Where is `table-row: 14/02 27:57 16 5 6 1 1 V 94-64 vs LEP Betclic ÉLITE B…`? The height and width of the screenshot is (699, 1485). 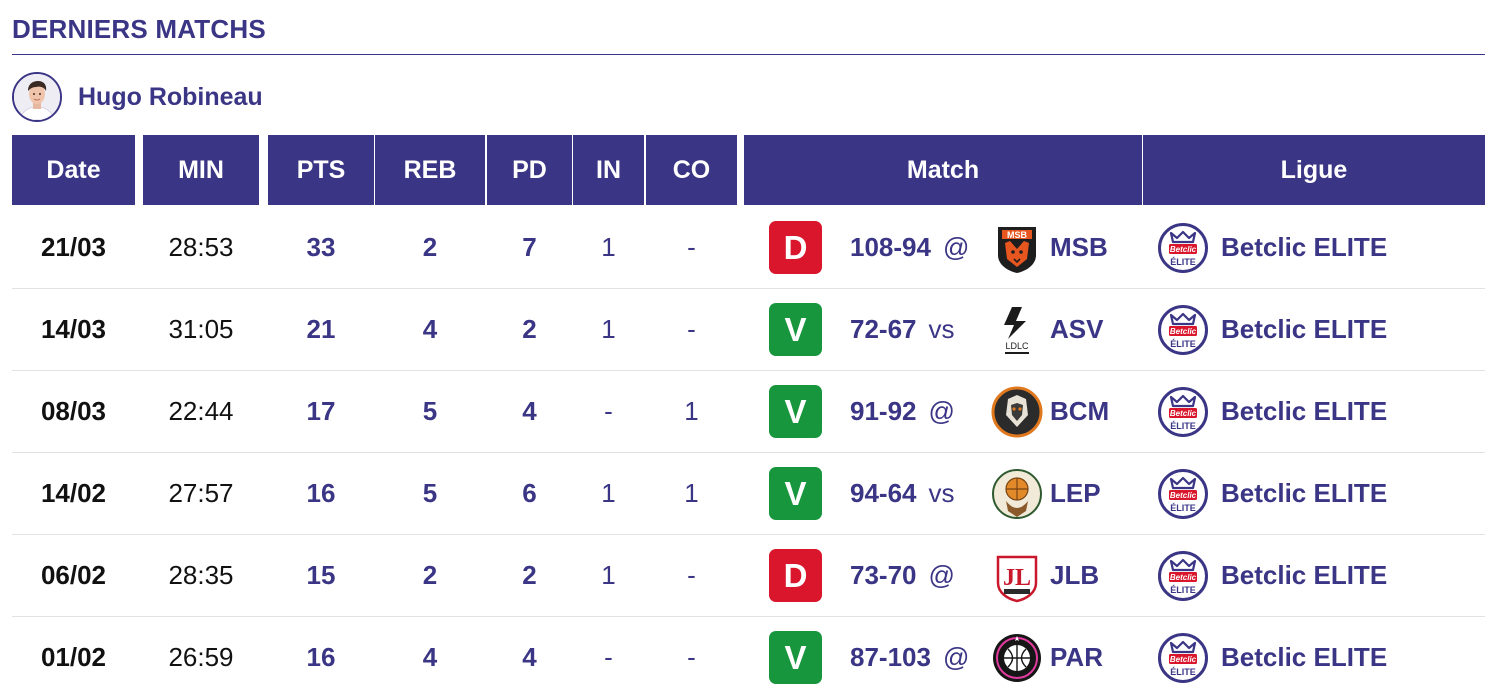 table-row: 14/02 27:57 16 5 6 1 1 V 94-64 vs LEP Betclic ÉLITE B… is located at coordinates (748, 494).